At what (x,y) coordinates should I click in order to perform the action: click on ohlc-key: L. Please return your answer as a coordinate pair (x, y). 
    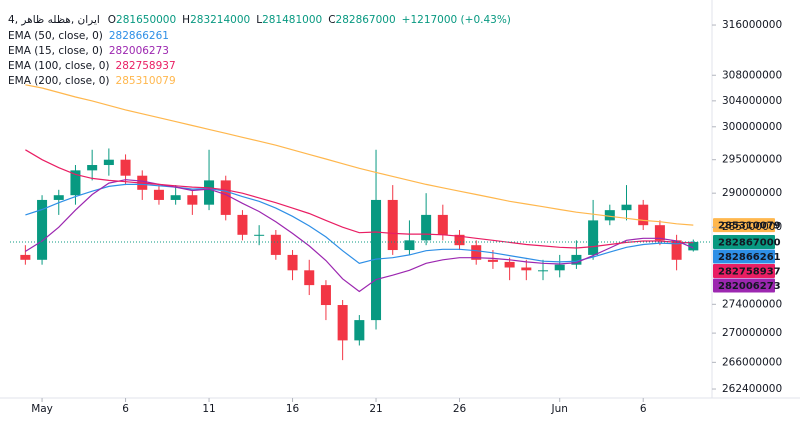
    Looking at the image, I should click on (259, 20).